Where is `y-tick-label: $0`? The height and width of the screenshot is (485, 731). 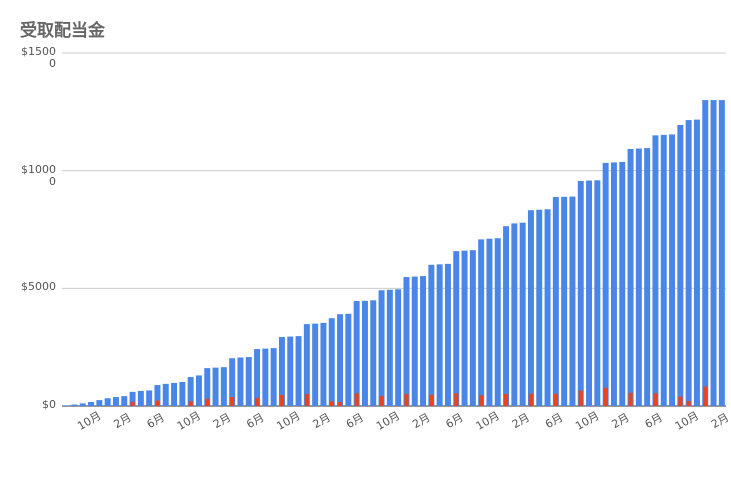 y-tick-label: $0 is located at coordinates (49, 404).